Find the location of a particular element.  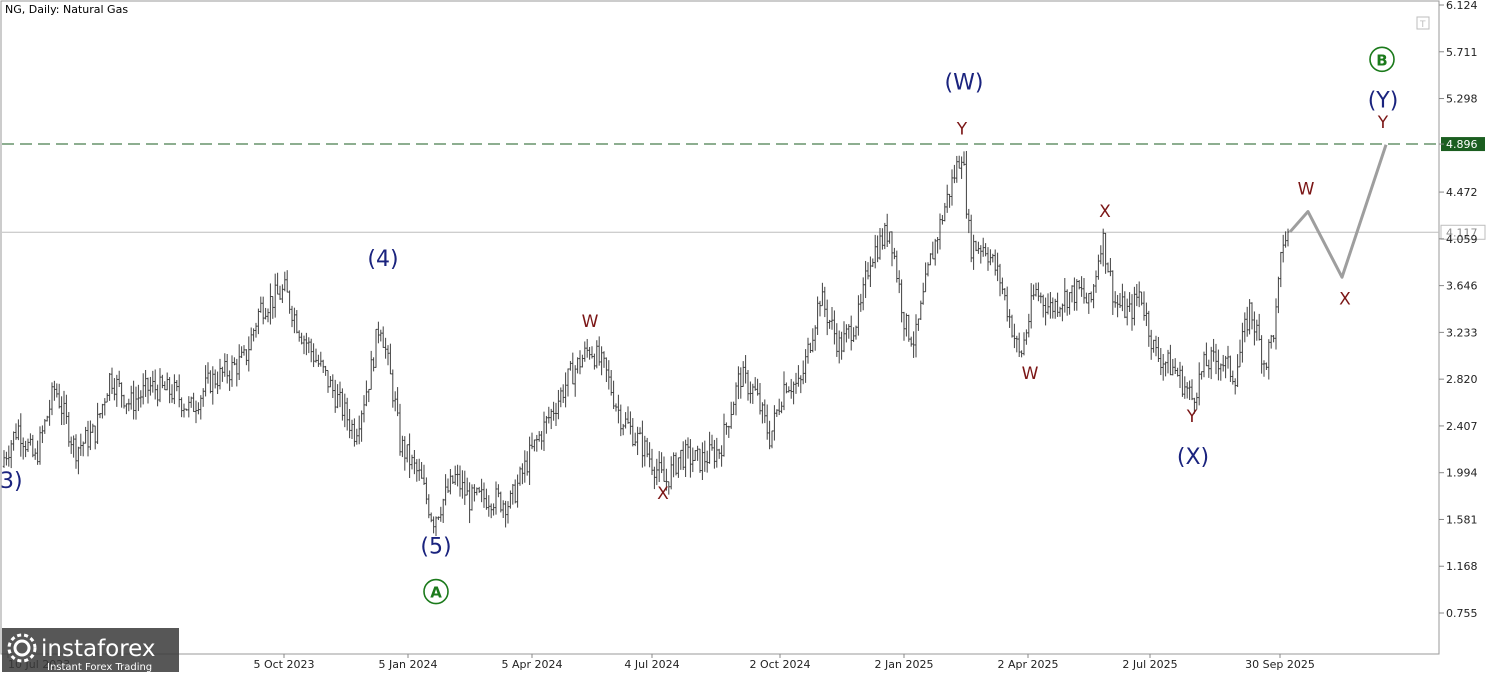

chart-title: NG, Daily: Natural Gas is located at coordinates (66, 9).